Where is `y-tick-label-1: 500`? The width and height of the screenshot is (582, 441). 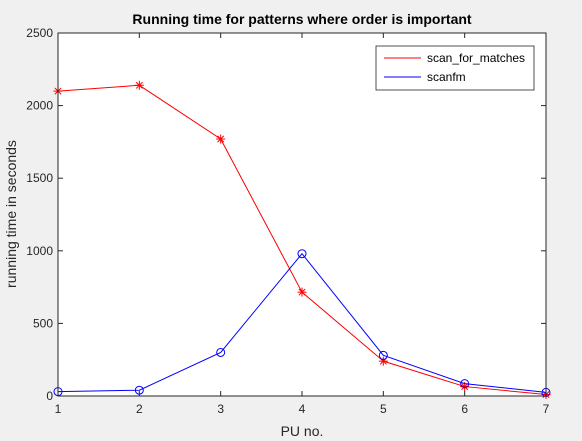 y-tick-label-1: 500 is located at coordinates (43, 323).